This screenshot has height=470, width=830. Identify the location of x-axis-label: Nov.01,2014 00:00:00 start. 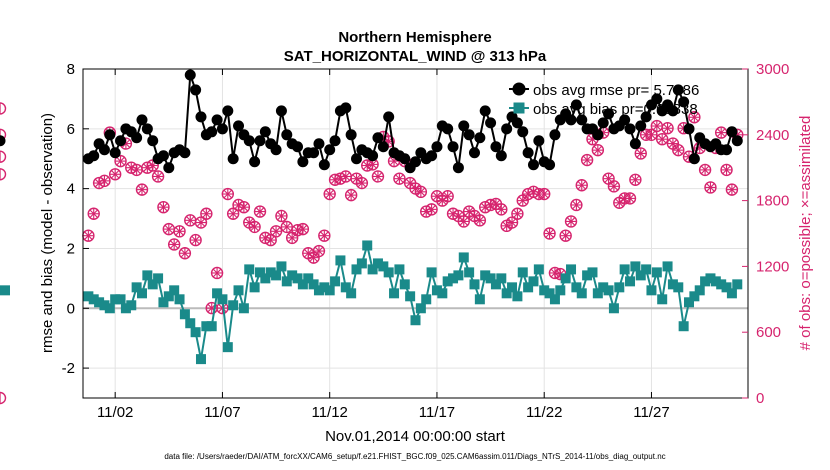
(415, 436).